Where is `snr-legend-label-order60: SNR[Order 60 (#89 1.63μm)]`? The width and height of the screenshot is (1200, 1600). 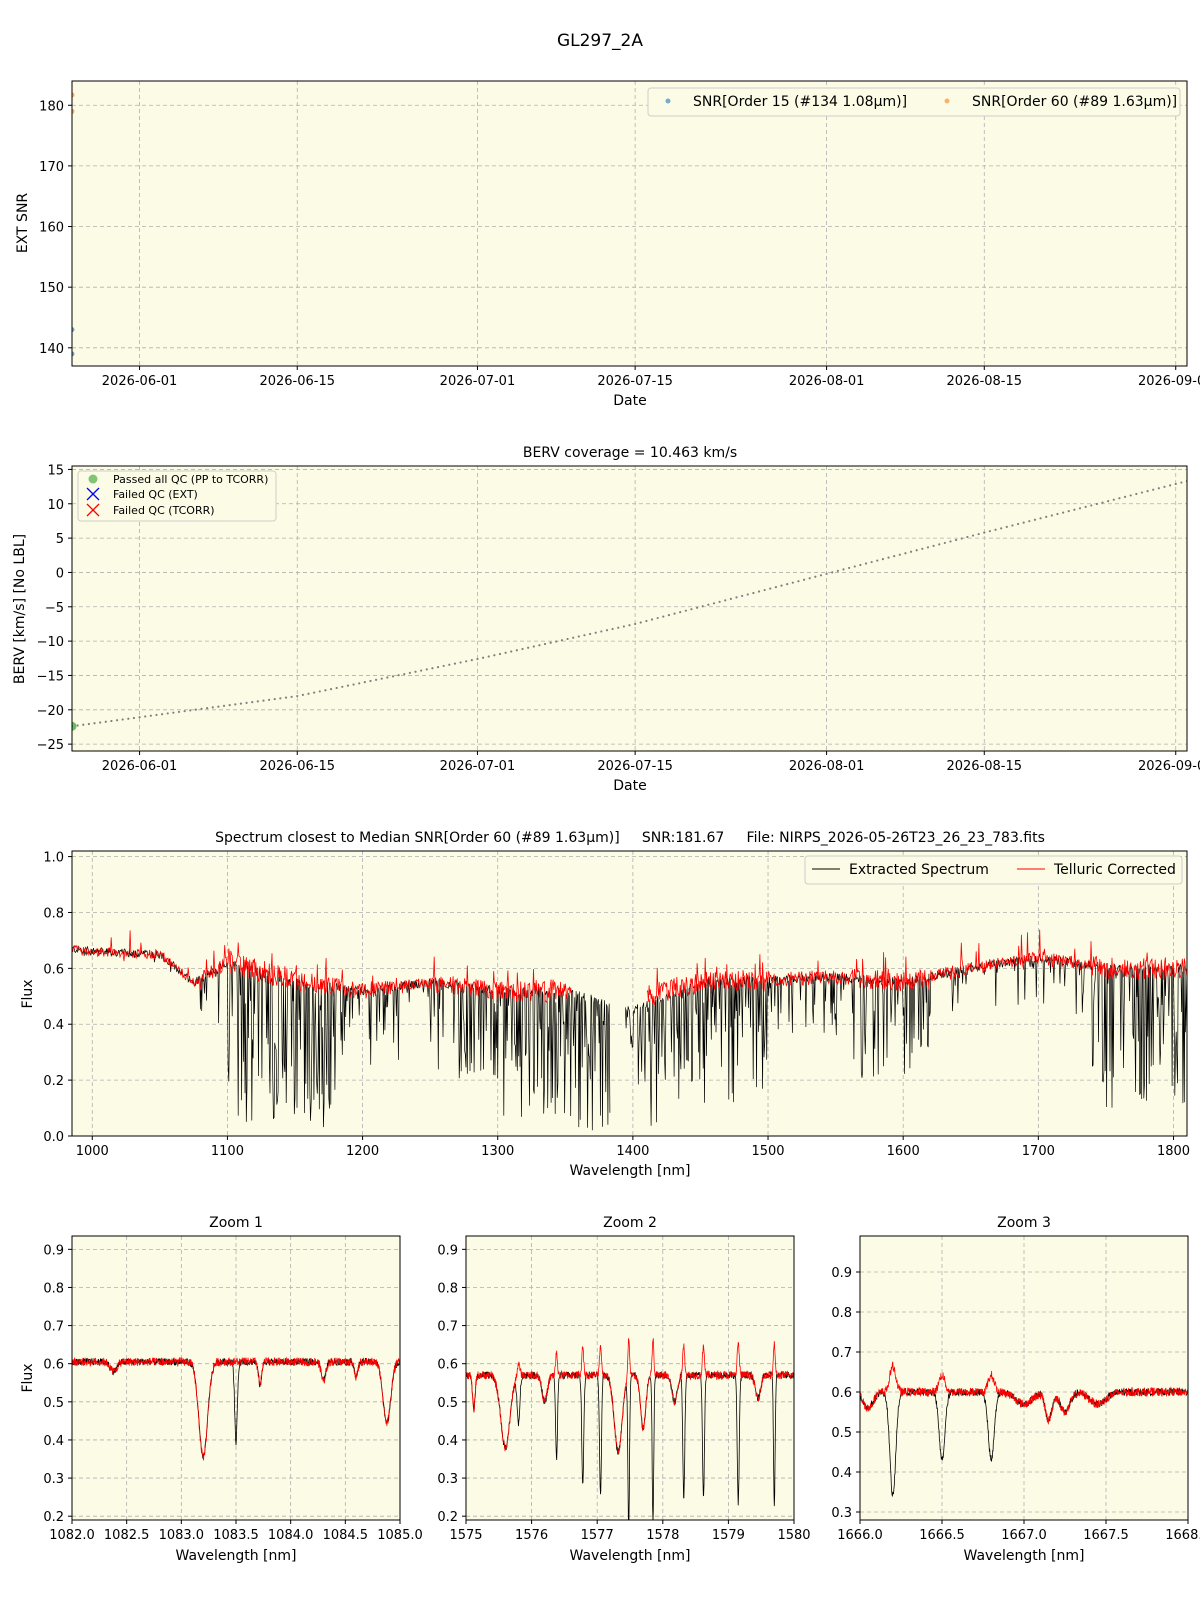 snr-legend-label-order60: SNR[Order 60 (#89 1.63μm)] is located at coordinates (1074, 102).